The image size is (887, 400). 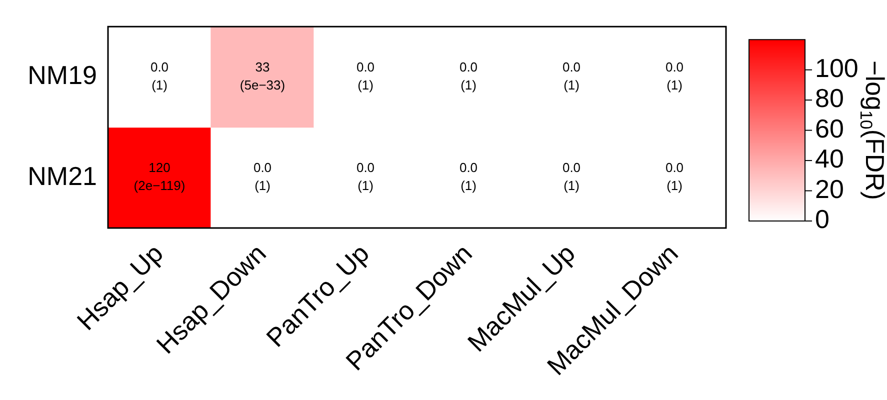 I want to click on color-bar-title: −log10(FDR), so click(x=871, y=130).